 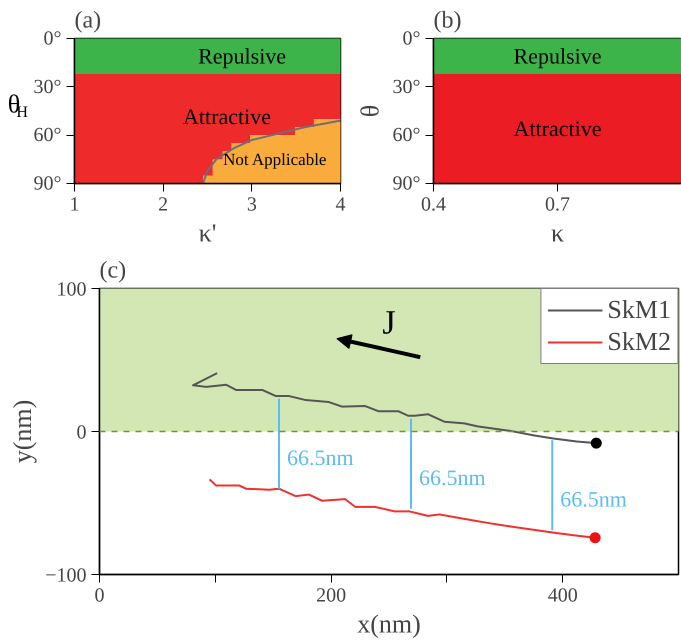 I want to click on y-tick-label: −100, so click(x=65, y=575).